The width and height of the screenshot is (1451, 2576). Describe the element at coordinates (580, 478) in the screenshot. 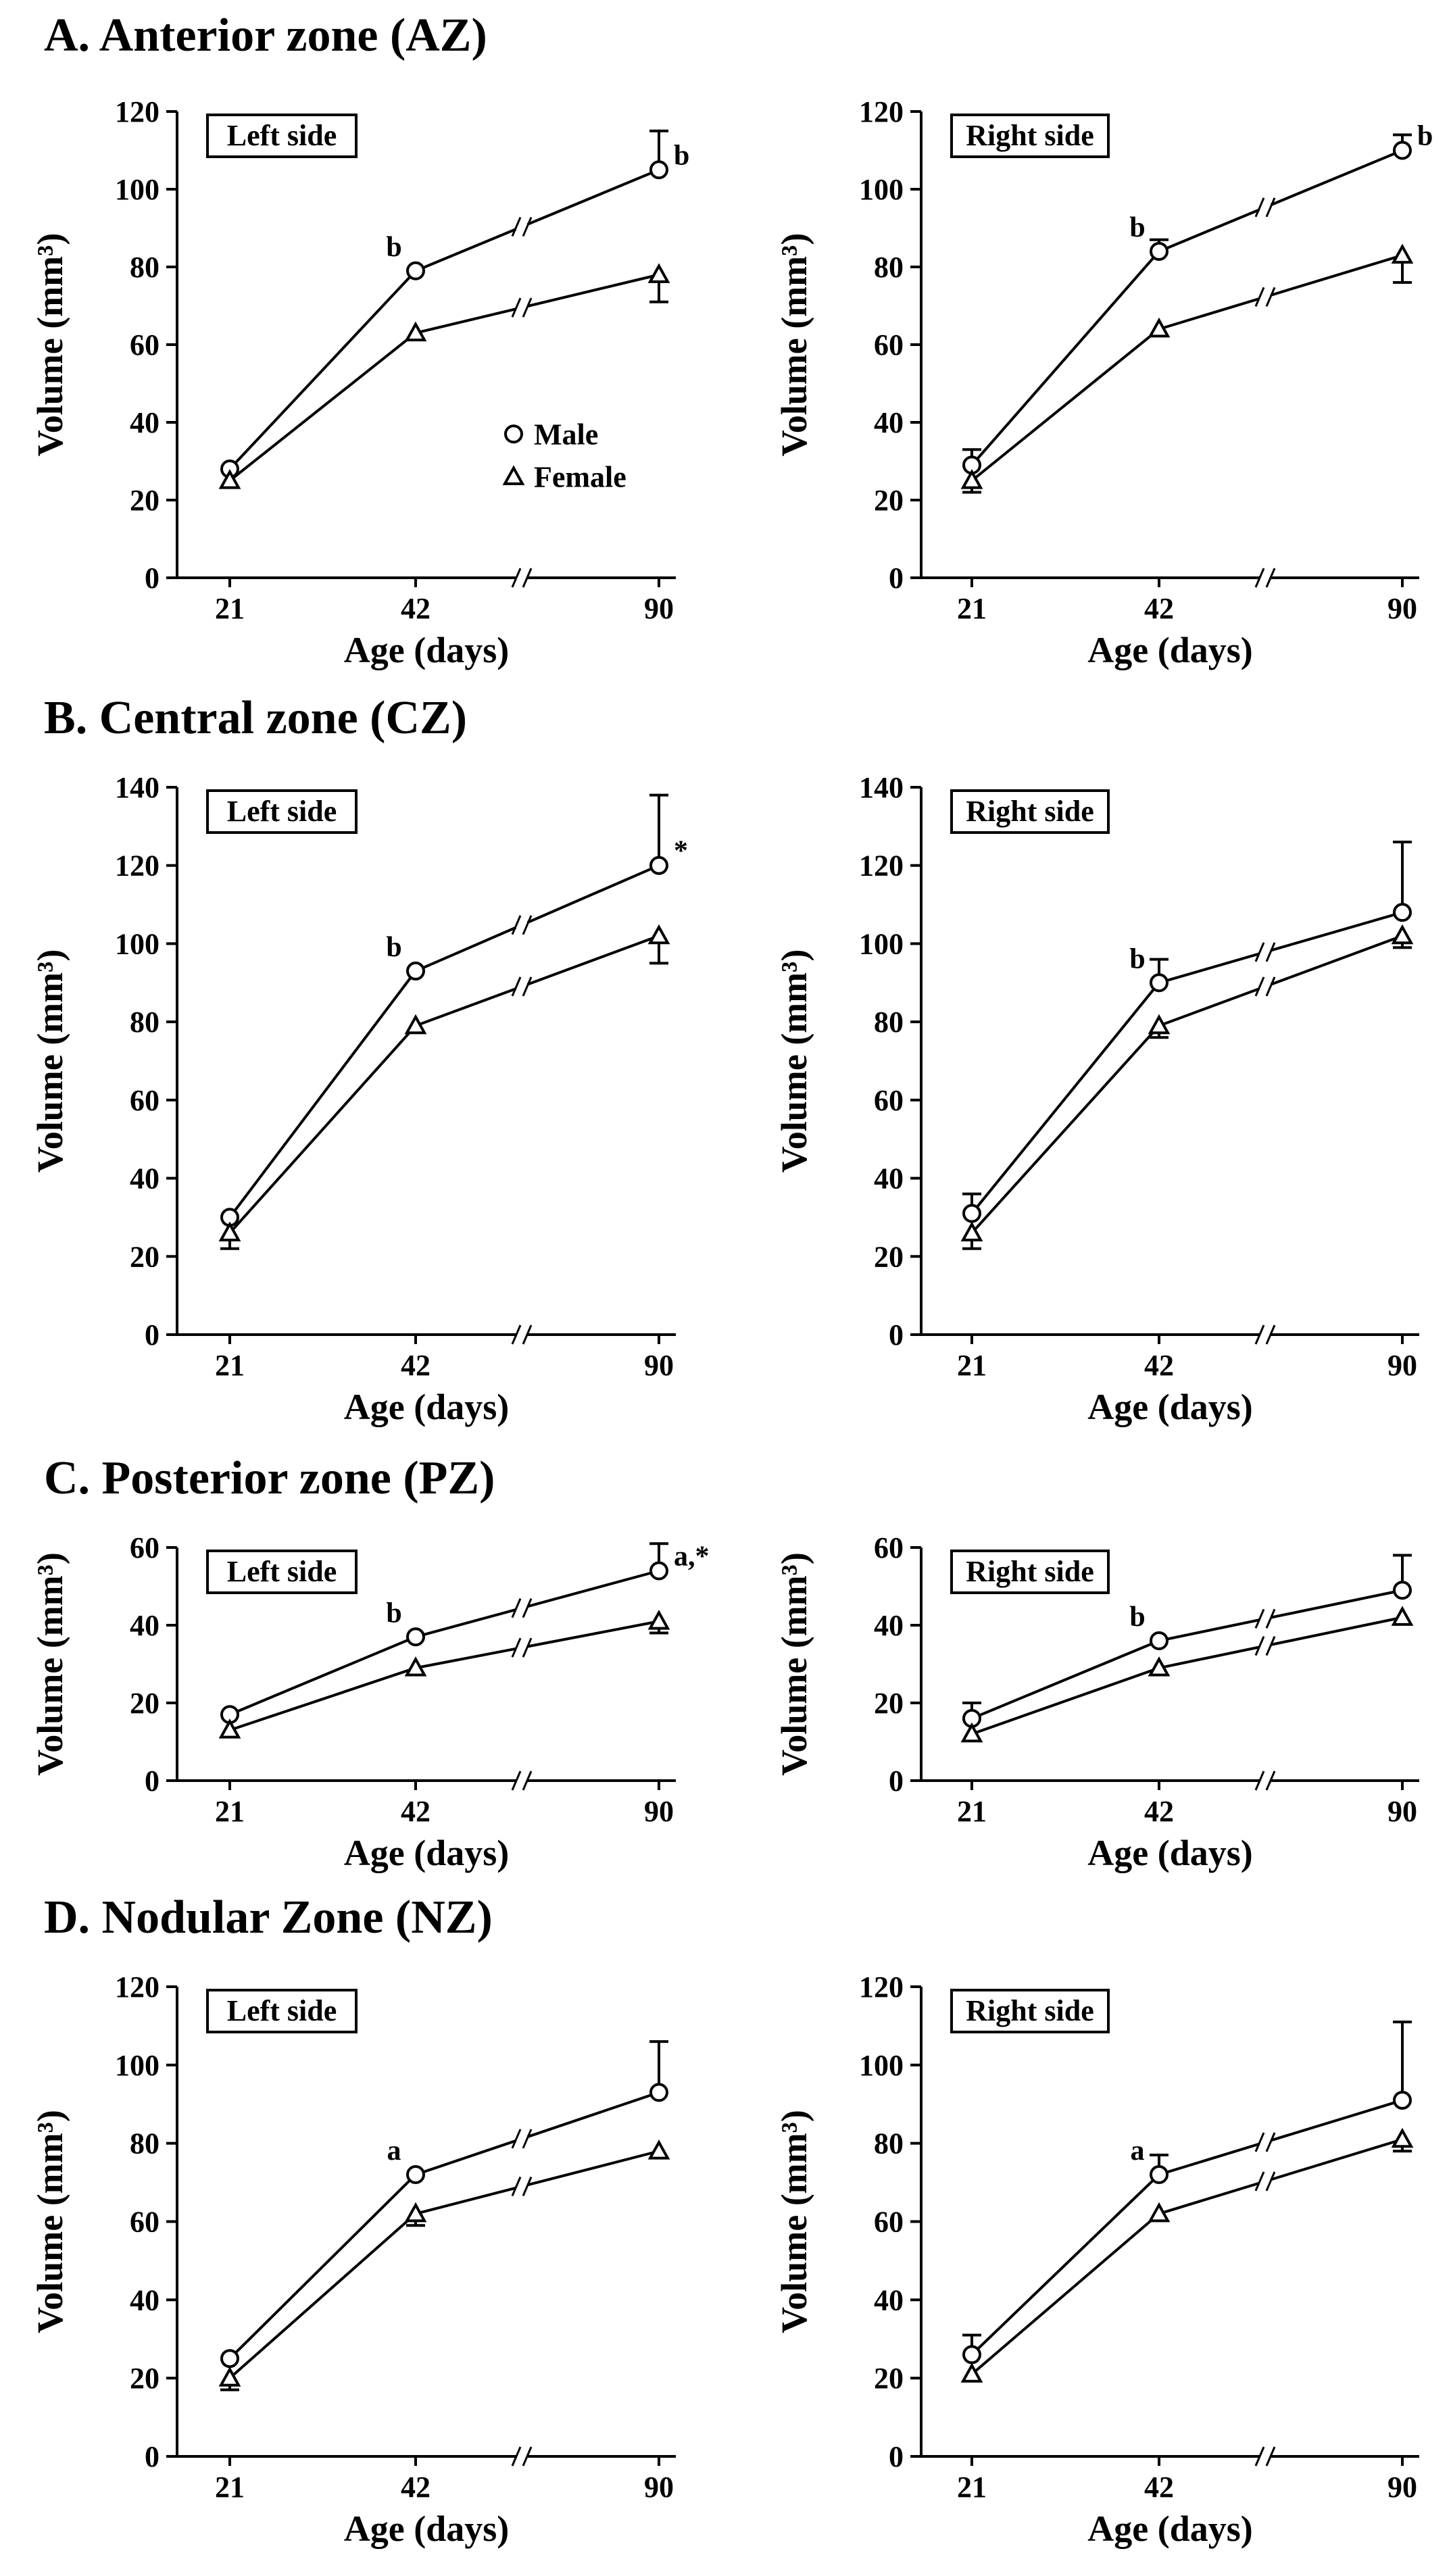

I see `legend-label-female: Female` at that location.